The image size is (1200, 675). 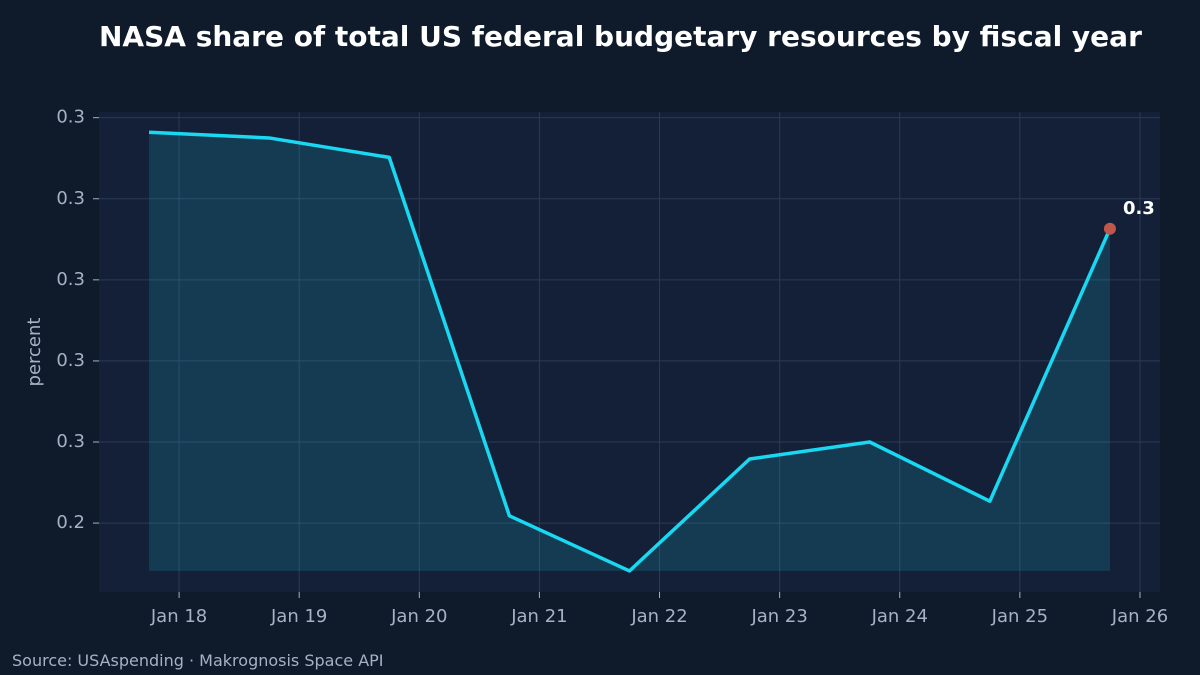 I want to click on x-tick-label: Jan 23, so click(x=778, y=616).